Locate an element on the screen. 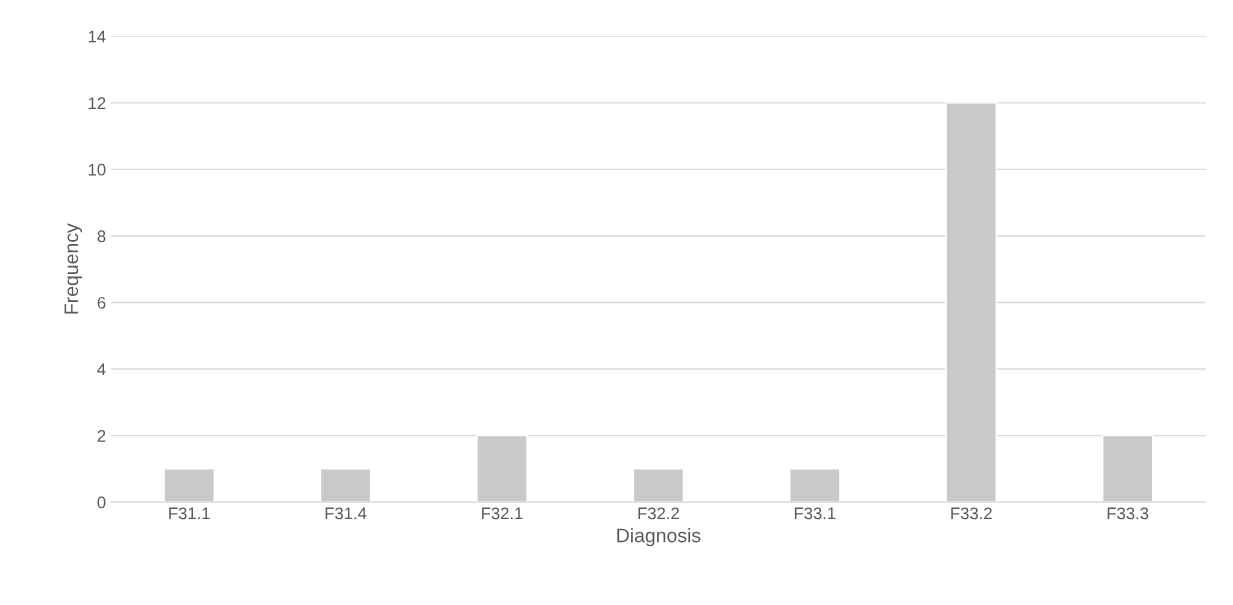  y-tick-label: 14 is located at coordinates (97, 36).